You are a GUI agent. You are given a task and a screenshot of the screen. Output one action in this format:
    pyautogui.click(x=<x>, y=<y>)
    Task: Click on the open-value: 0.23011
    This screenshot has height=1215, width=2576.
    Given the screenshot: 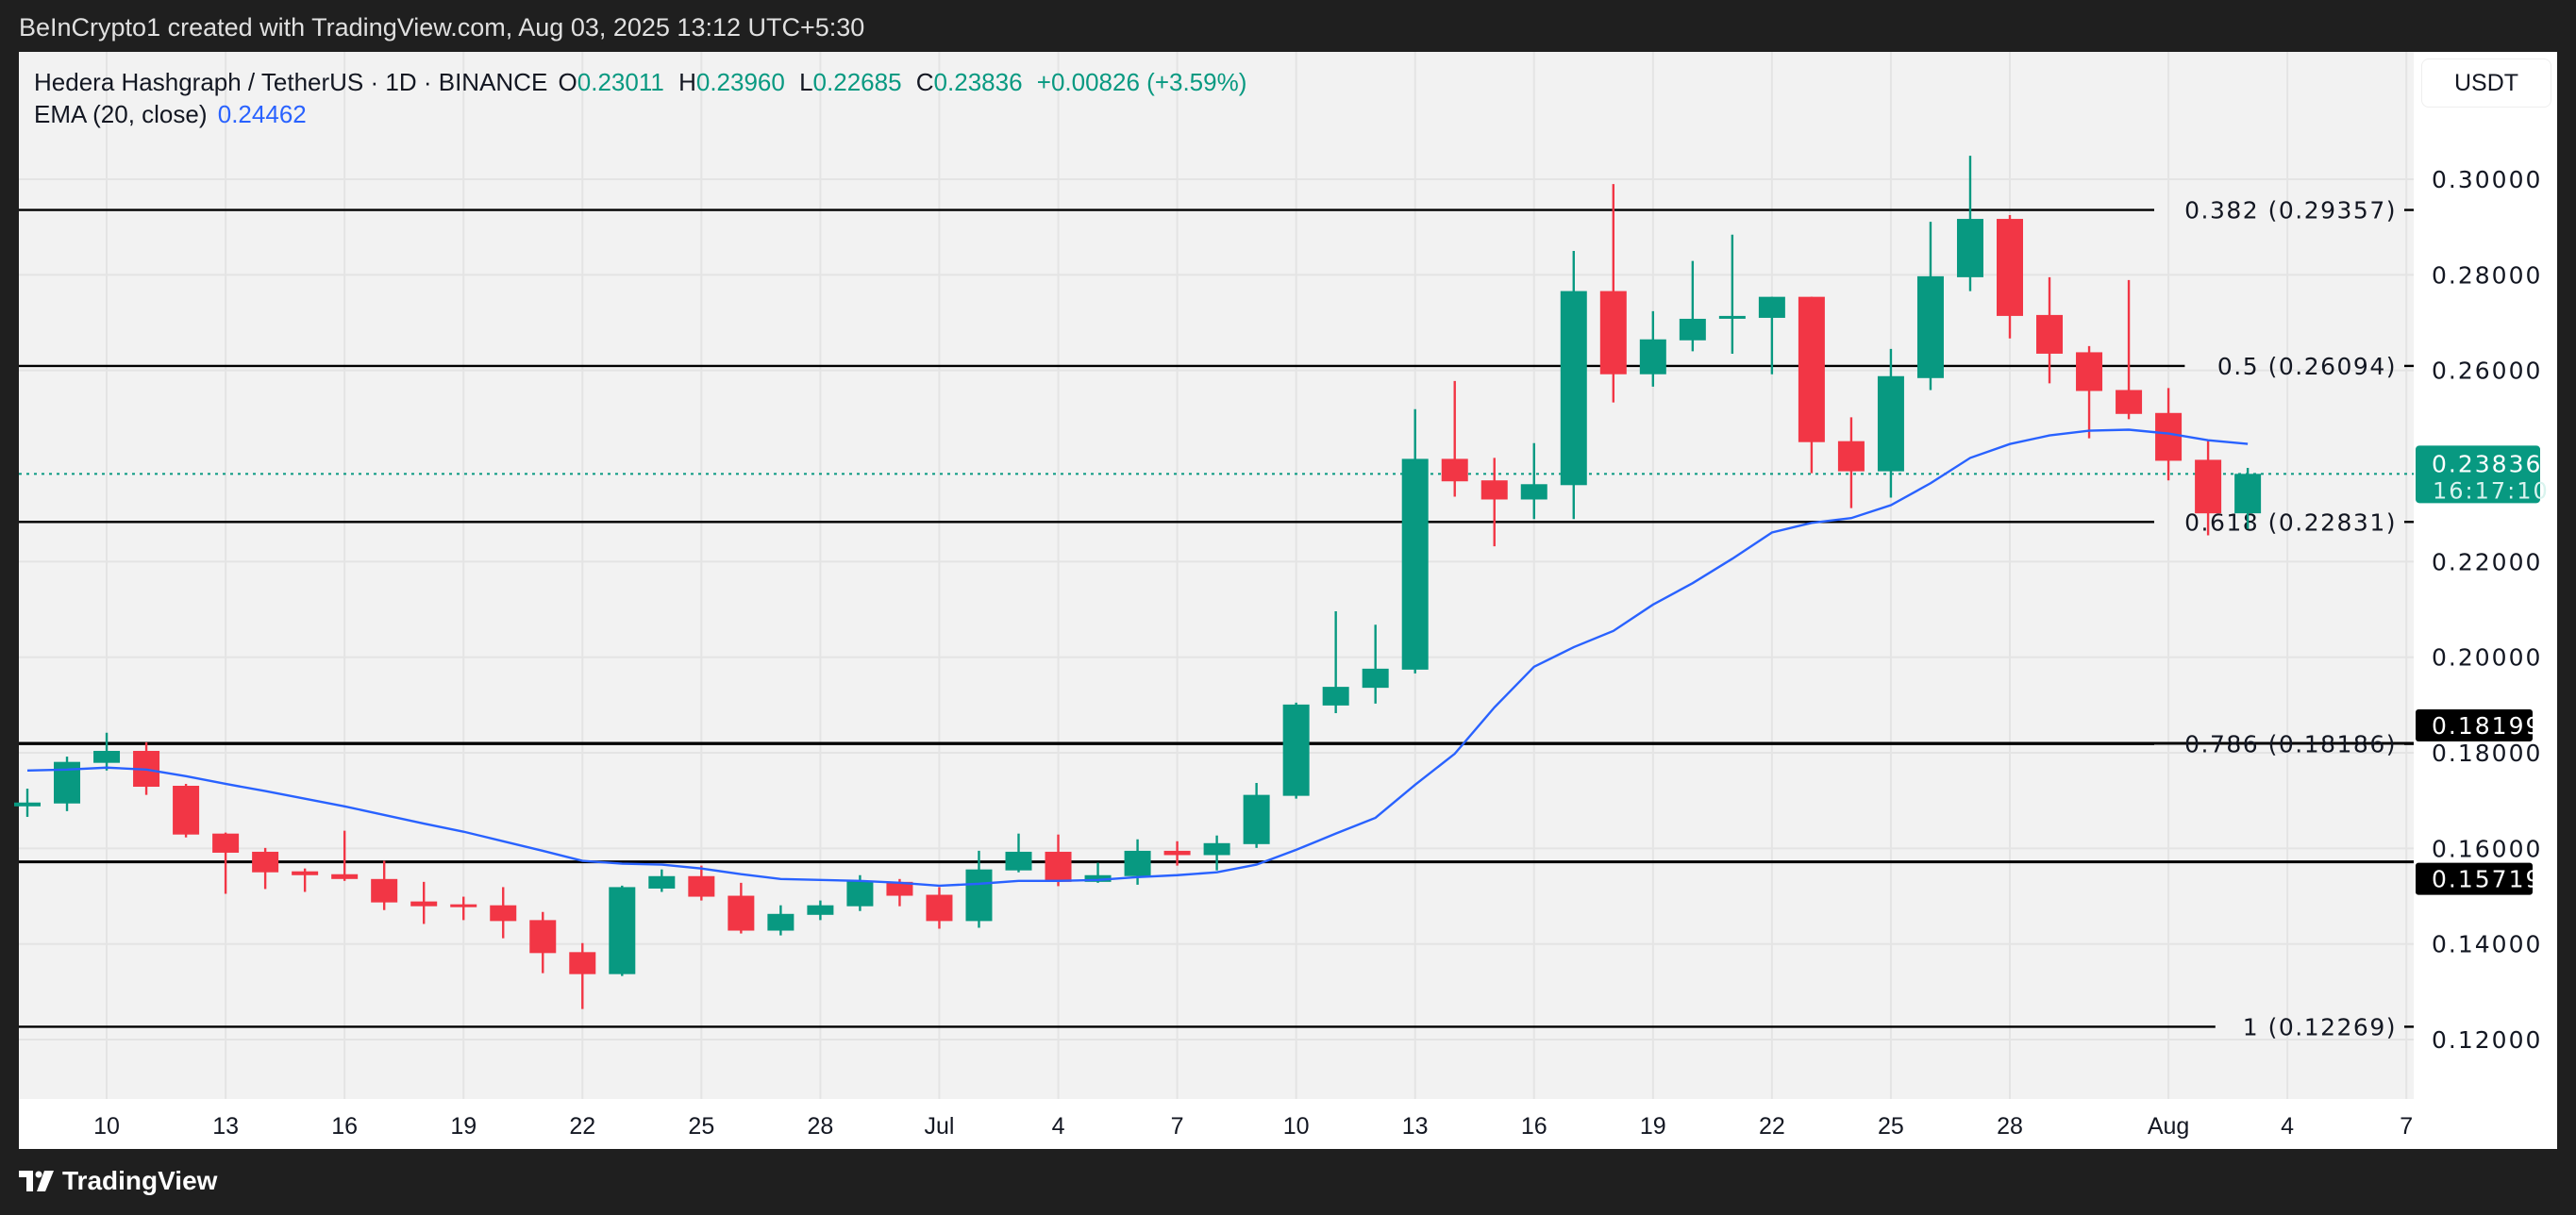 What is the action you would take?
    pyautogui.click(x=620, y=82)
    